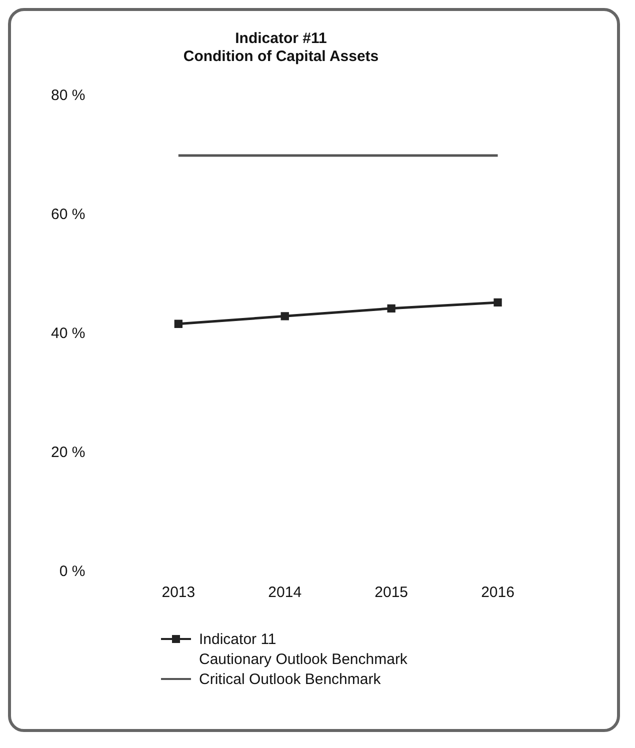 The height and width of the screenshot is (748, 635). I want to click on y-tick-label: 80 %, so click(68, 95).